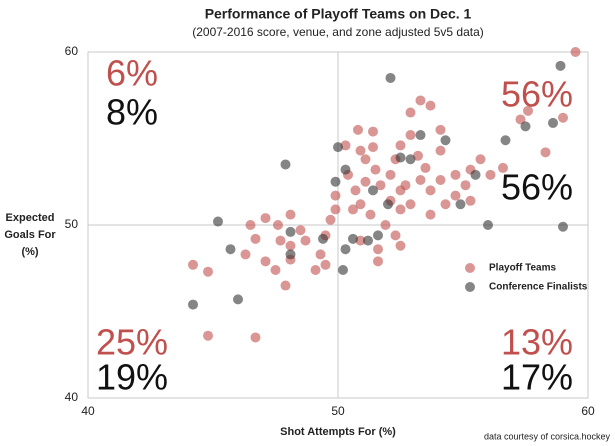 The width and height of the screenshot is (615, 446). I want to click on quadrant-annotation: 8%, so click(132, 112).